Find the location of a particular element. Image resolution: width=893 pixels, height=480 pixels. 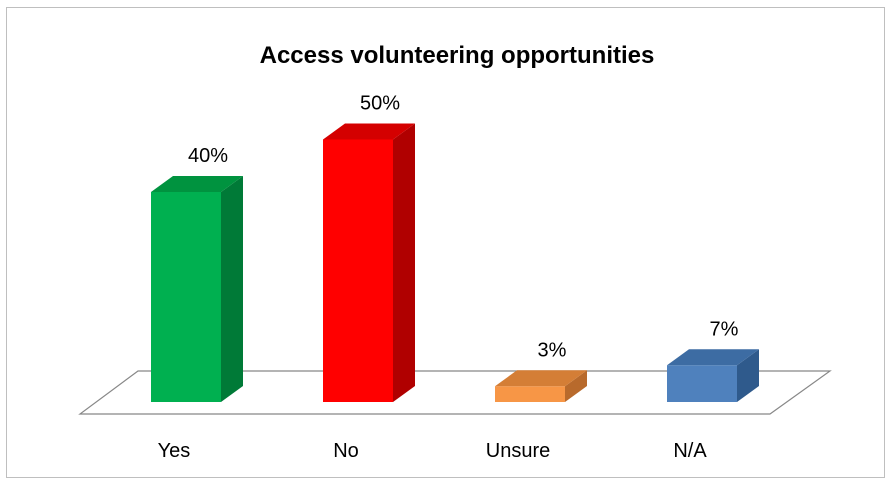

bar-no is located at coordinates (369, 262).